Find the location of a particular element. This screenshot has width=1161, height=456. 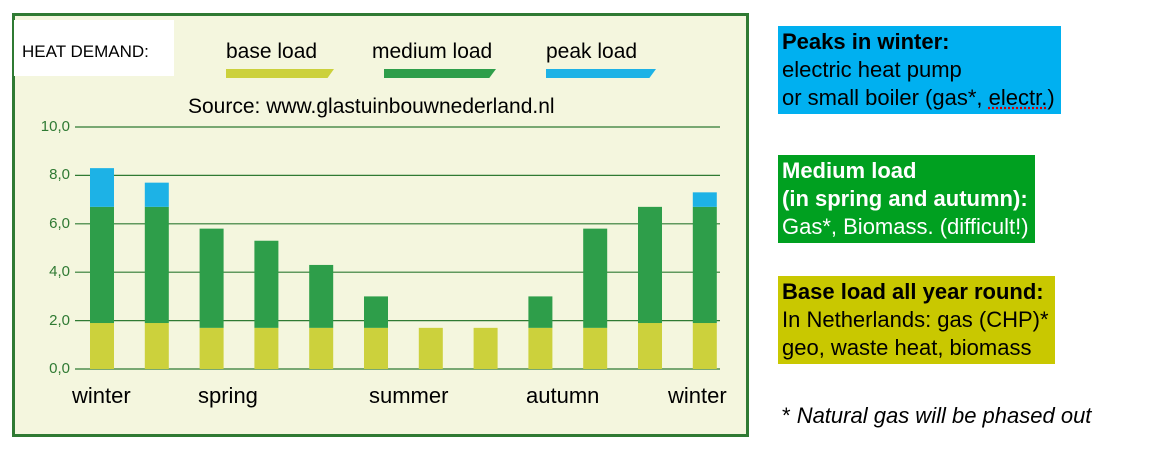

footnote-text: Natural gas will be phased out is located at coordinates (944, 415).